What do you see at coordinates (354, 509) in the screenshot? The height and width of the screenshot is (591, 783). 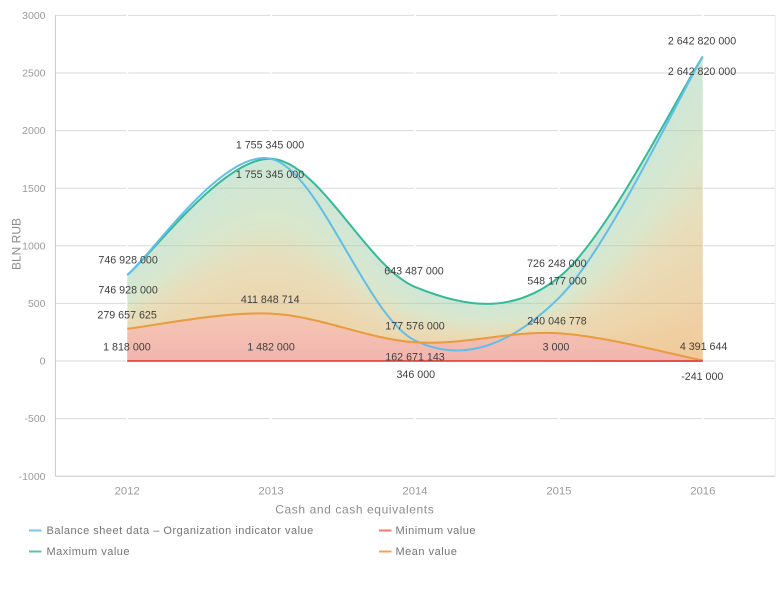 I see `svg-text: Cash and cash equivalents` at bounding box center [354, 509].